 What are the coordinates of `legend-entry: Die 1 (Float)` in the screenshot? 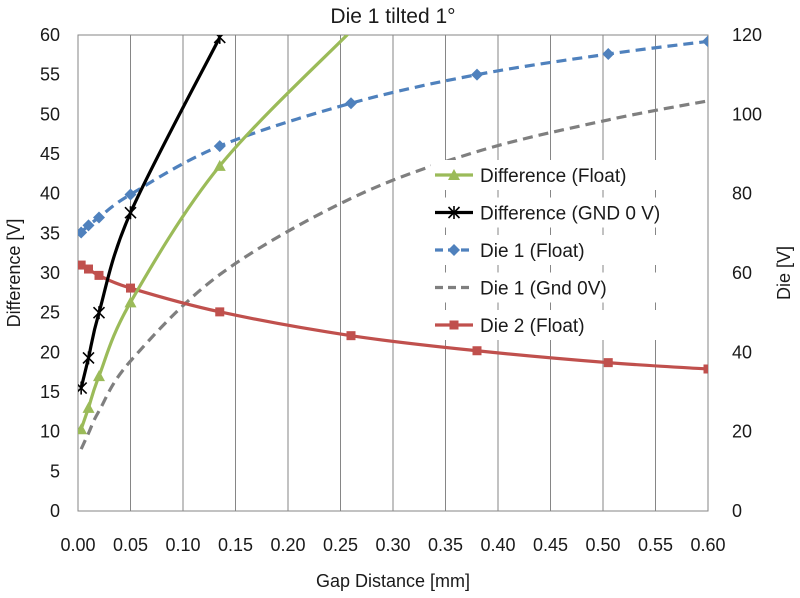 It's located at (568, 250).